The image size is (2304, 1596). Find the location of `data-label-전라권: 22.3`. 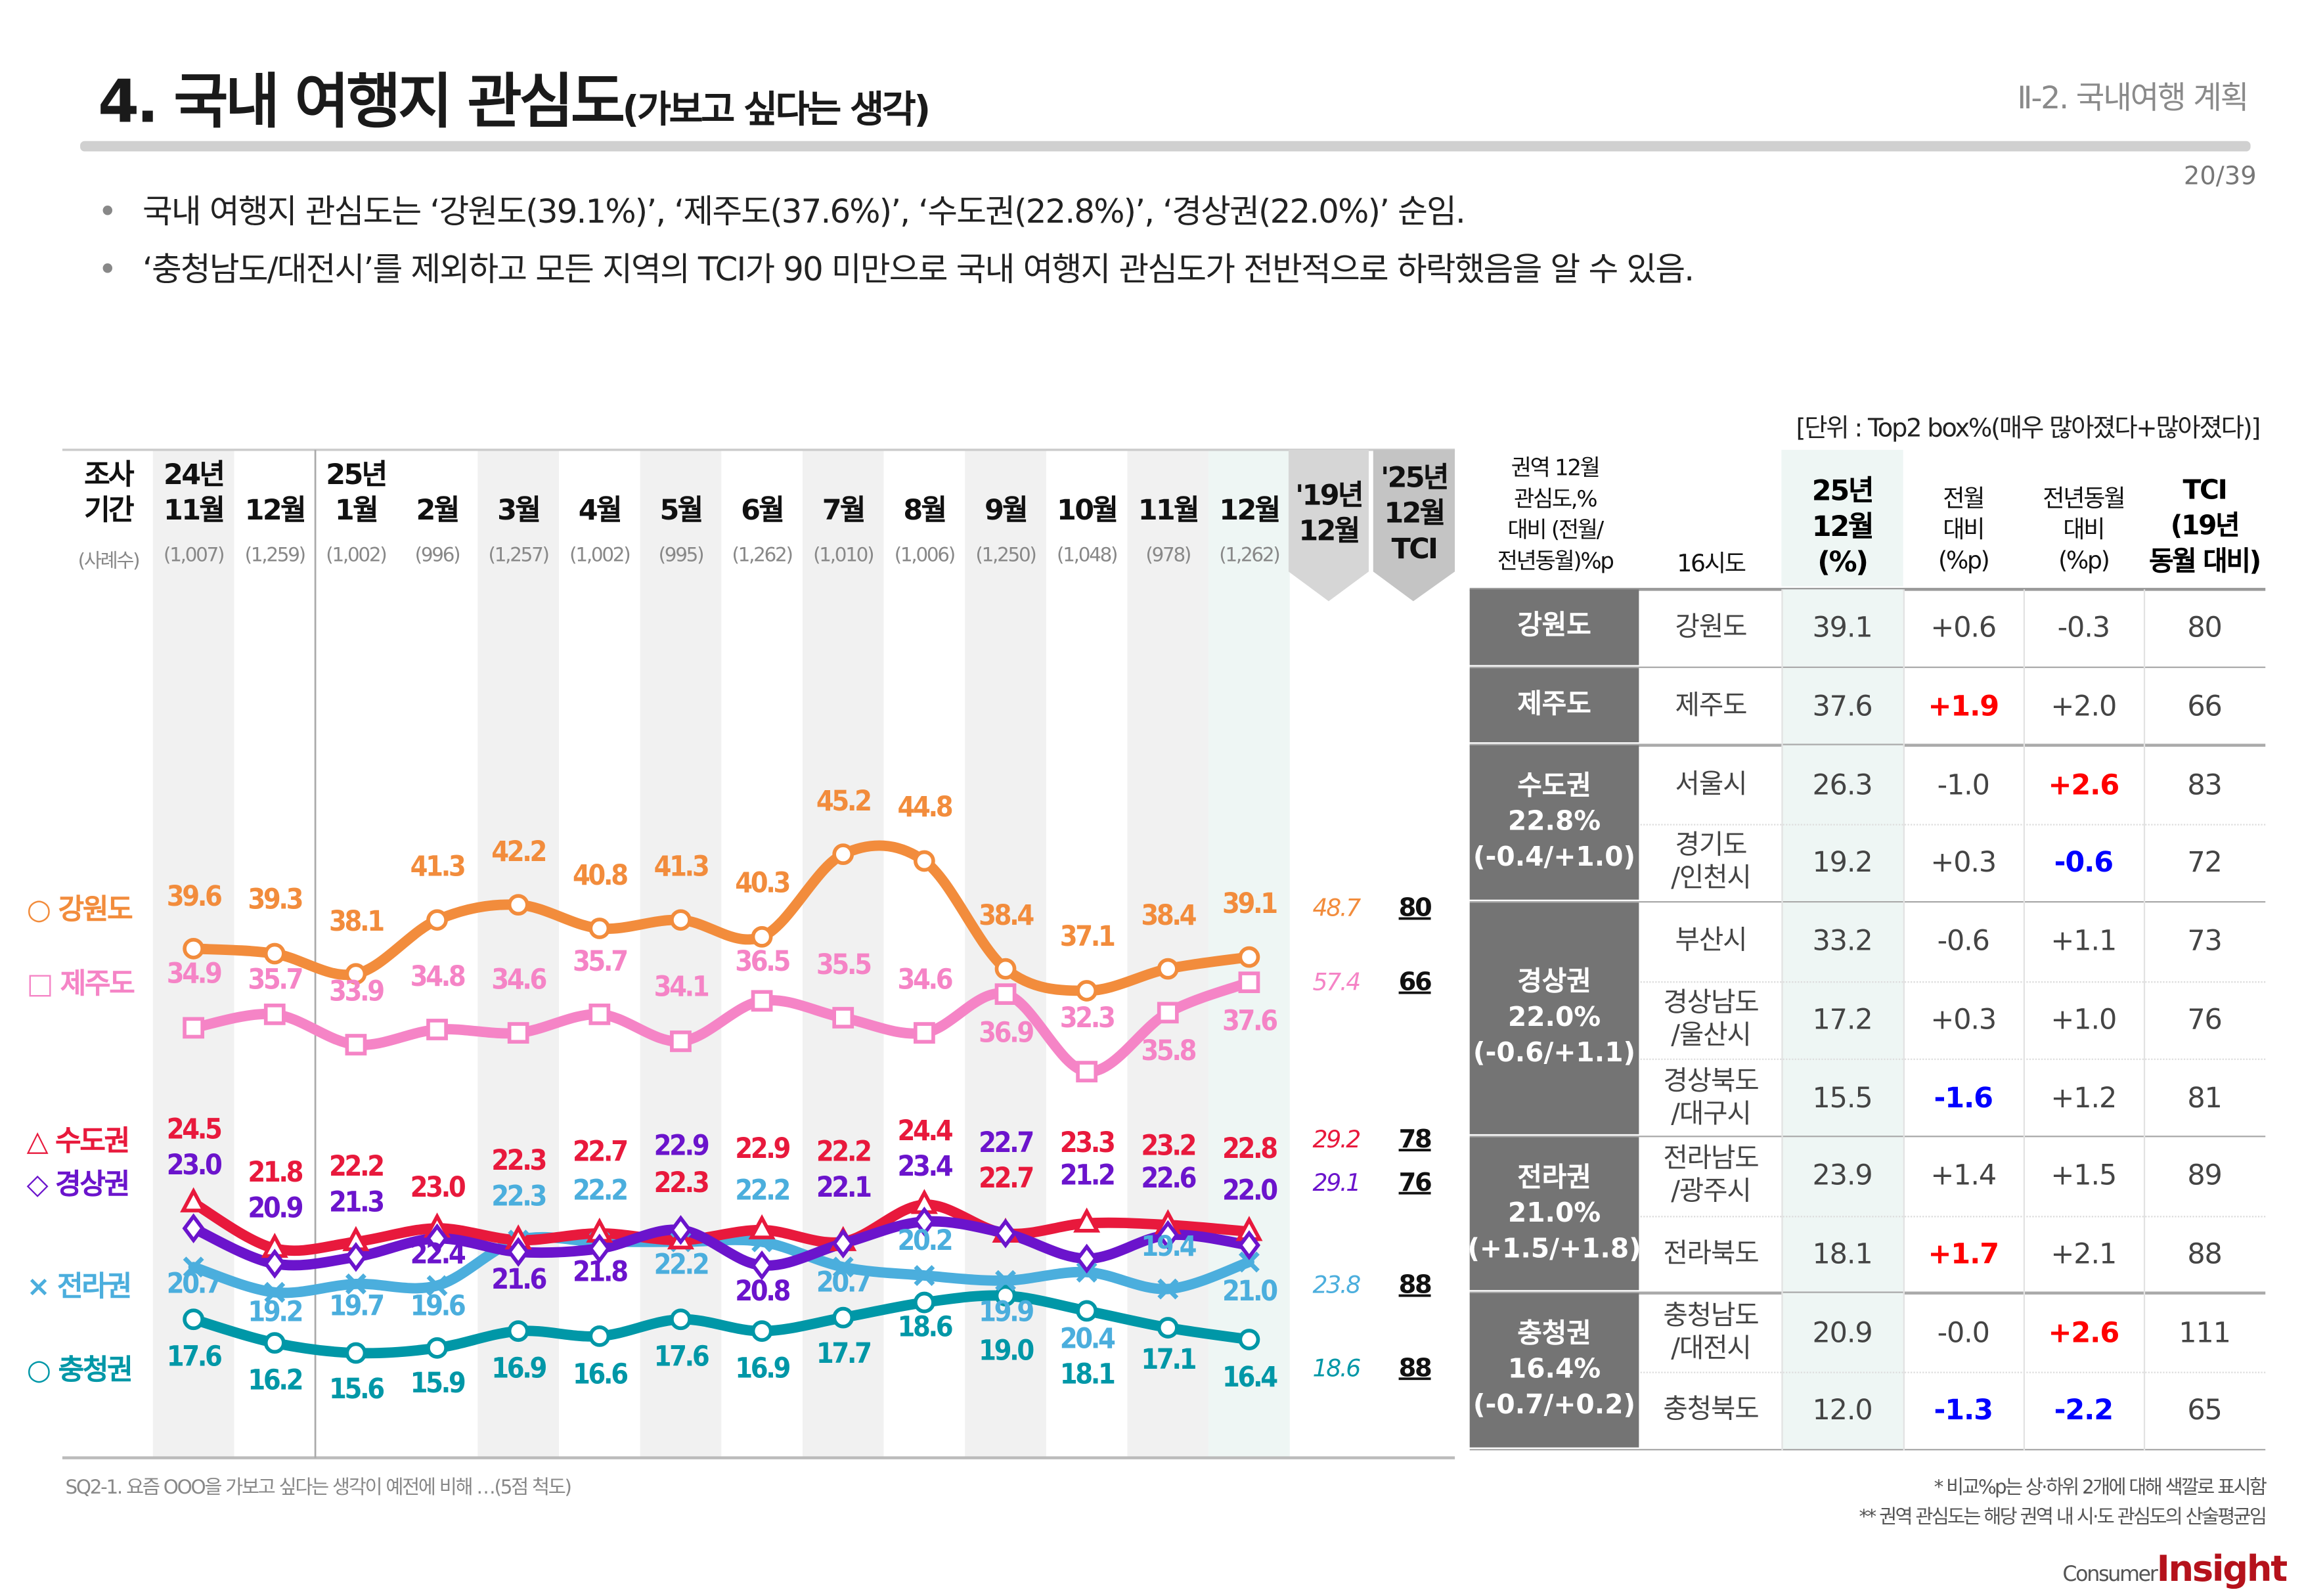

data-label-전라권: 22.3 is located at coordinates (518, 1196).